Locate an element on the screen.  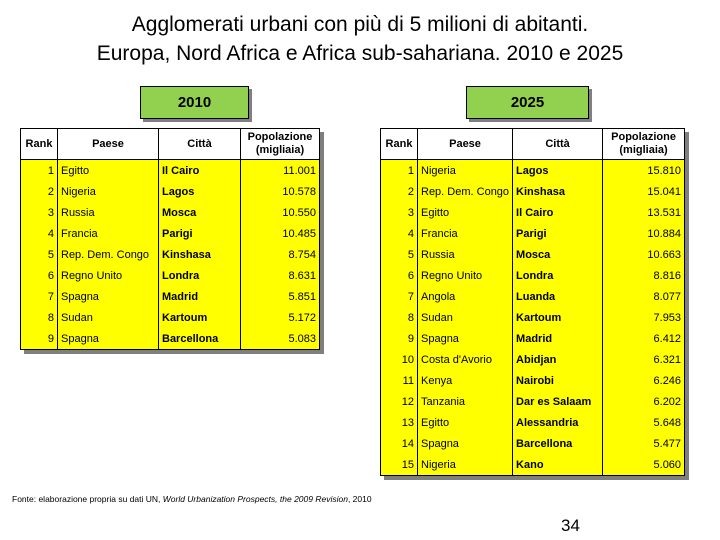
header-city: Città is located at coordinates (199, 144).